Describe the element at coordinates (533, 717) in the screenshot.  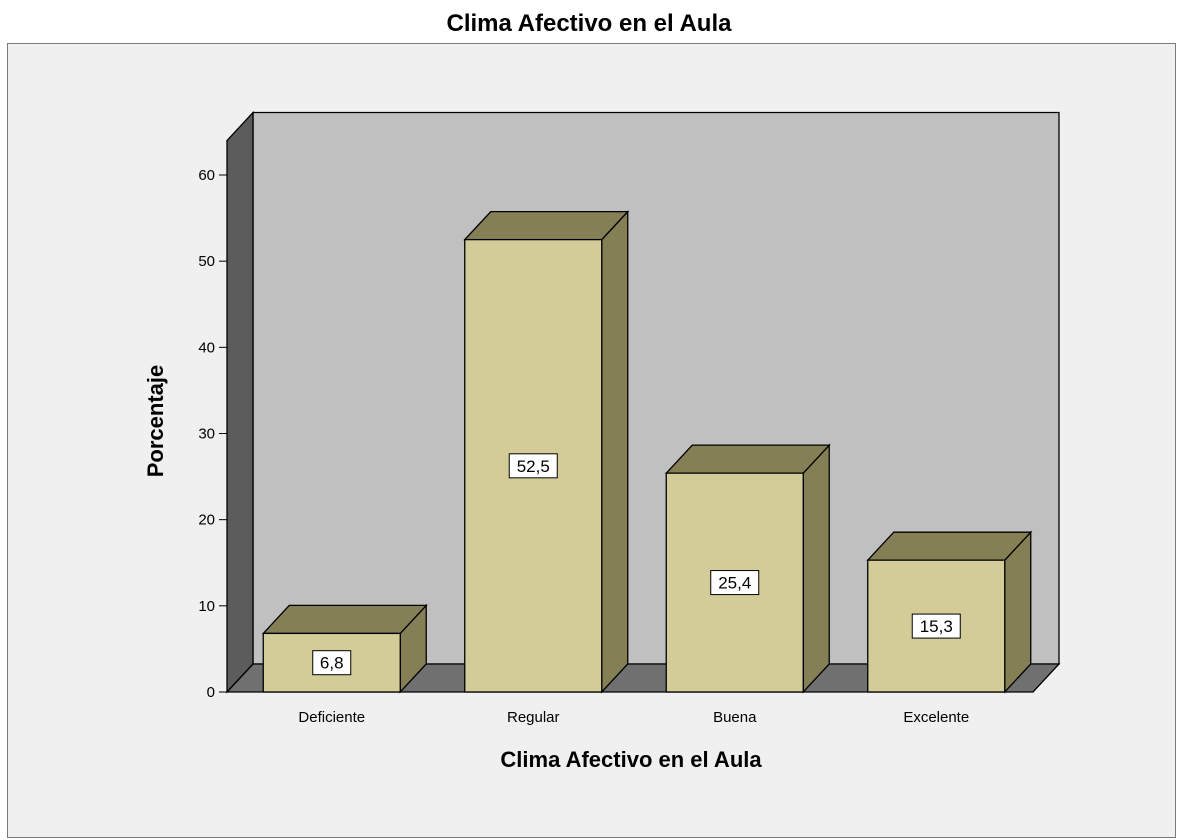
I see `x-tick-label: Regular` at that location.